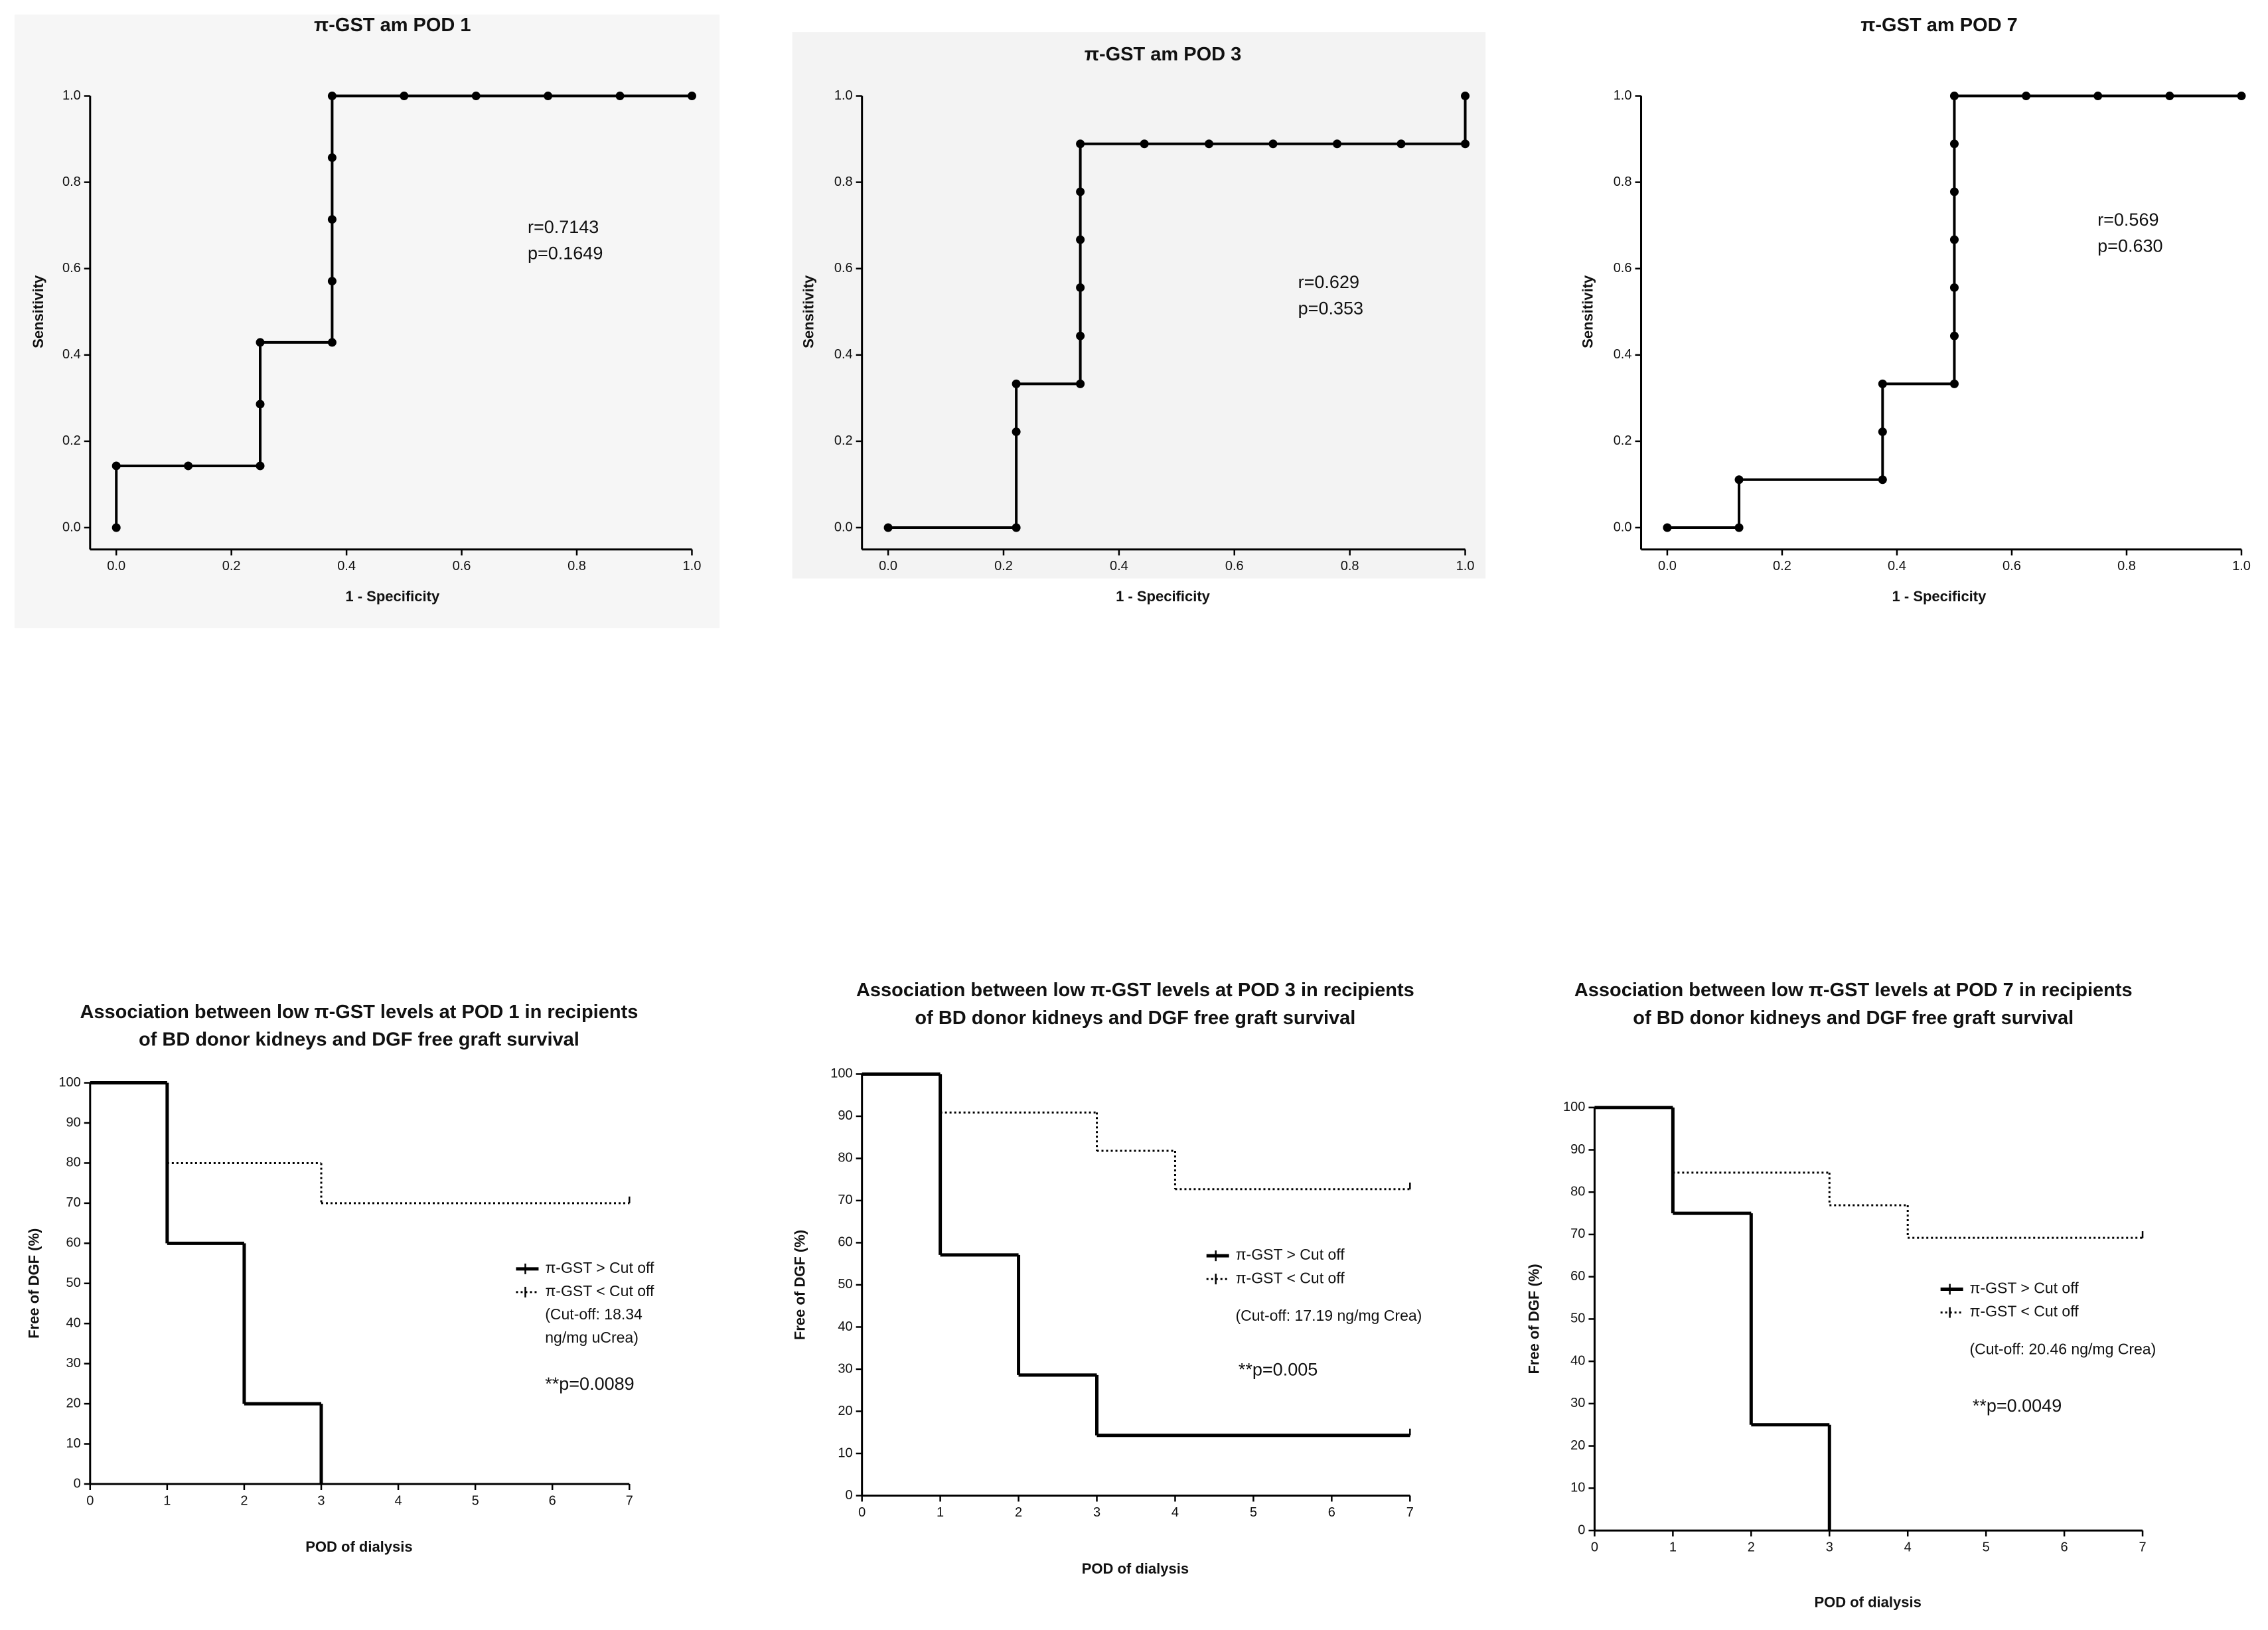 This screenshot has height=1630, width=2268. Describe the element at coordinates (592, 1337) in the screenshot. I see `legend-note: ng/mg uCrea)` at that location.